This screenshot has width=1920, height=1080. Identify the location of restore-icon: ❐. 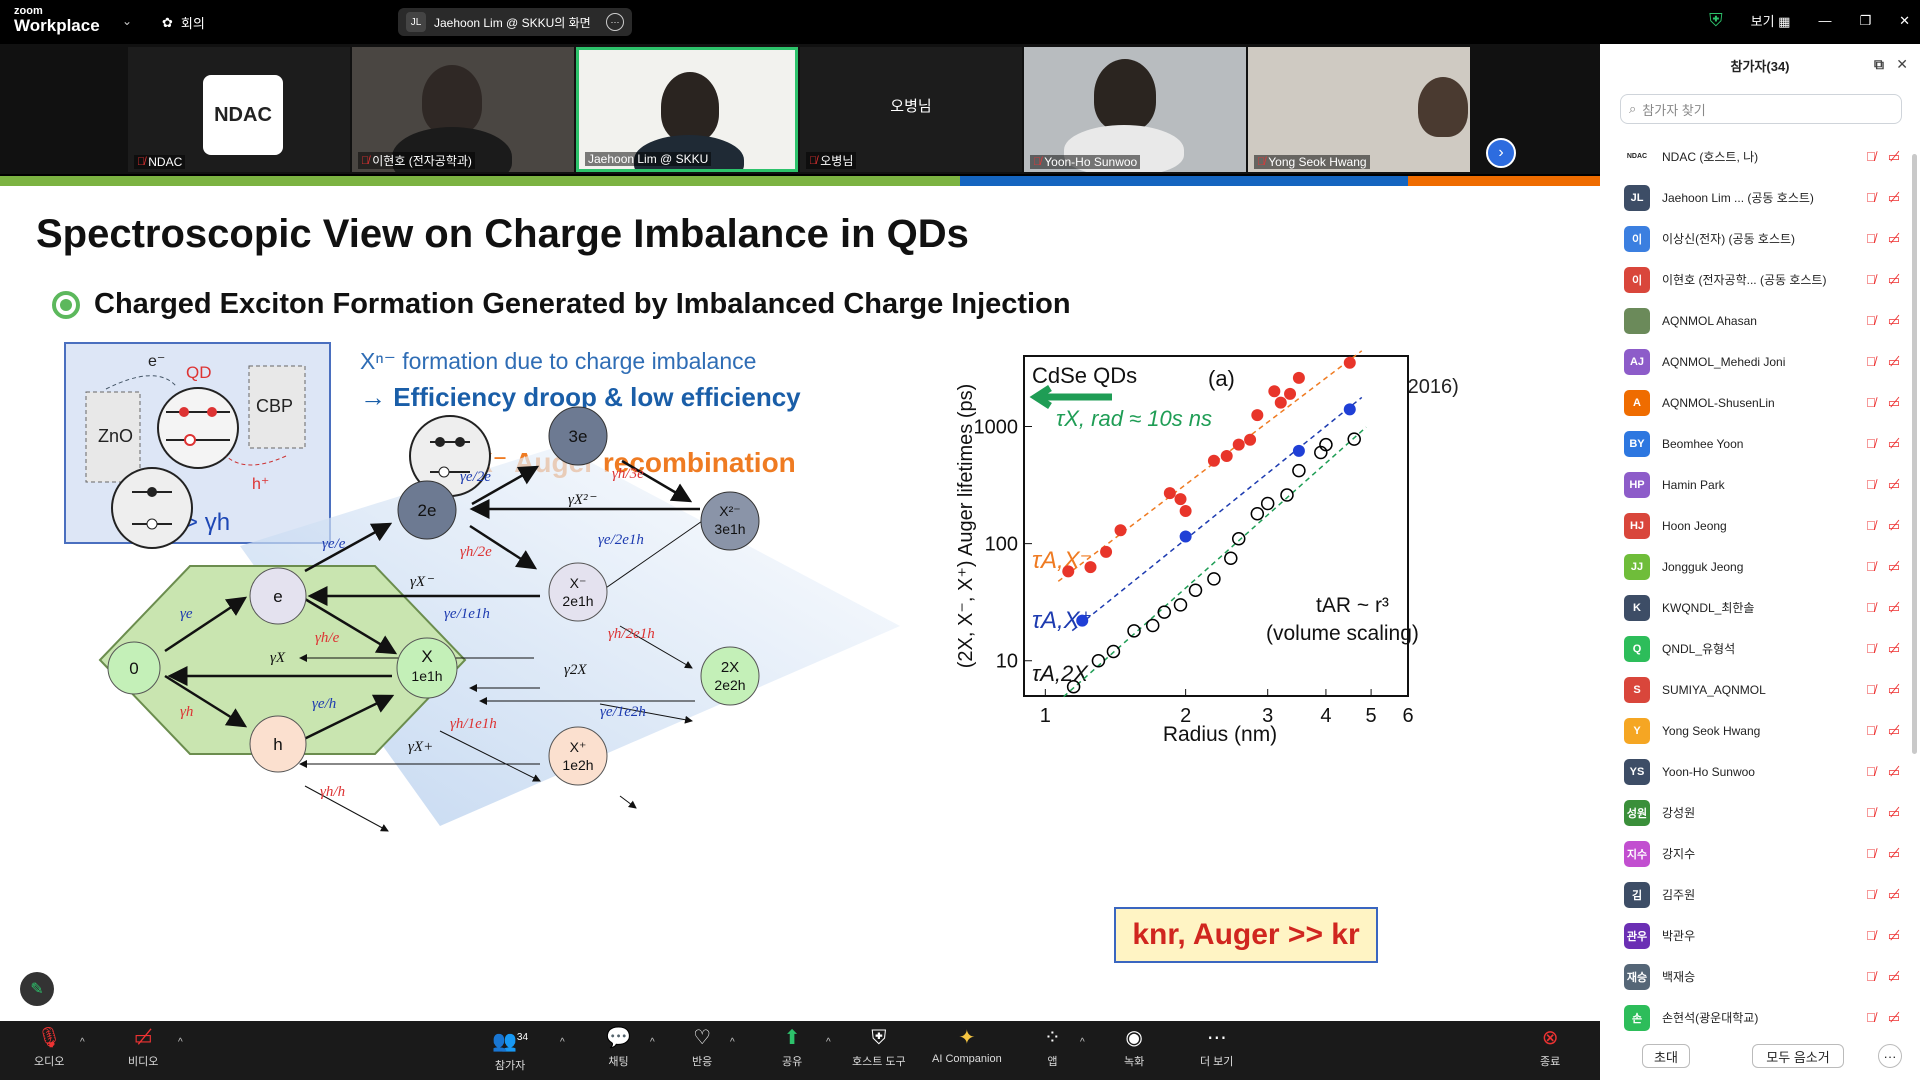
(1865, 20).